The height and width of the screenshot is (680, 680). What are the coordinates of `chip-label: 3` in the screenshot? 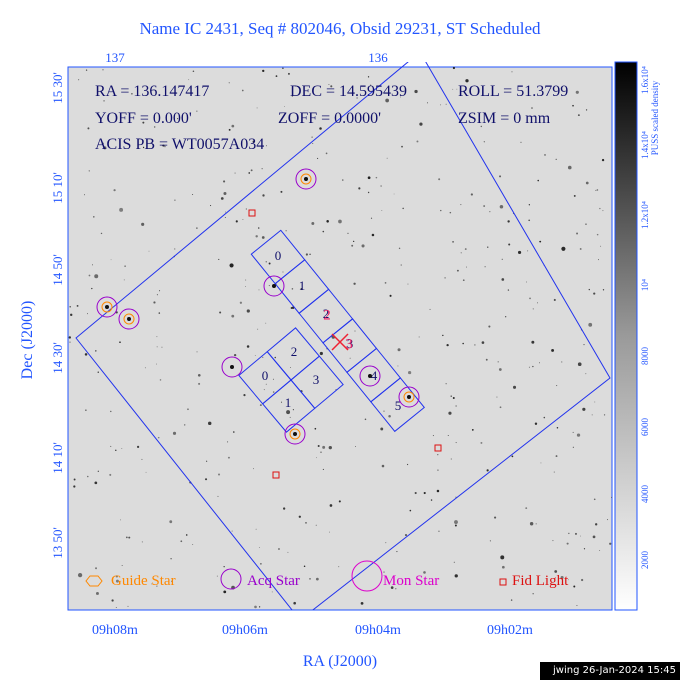 It's located at (350, 343).